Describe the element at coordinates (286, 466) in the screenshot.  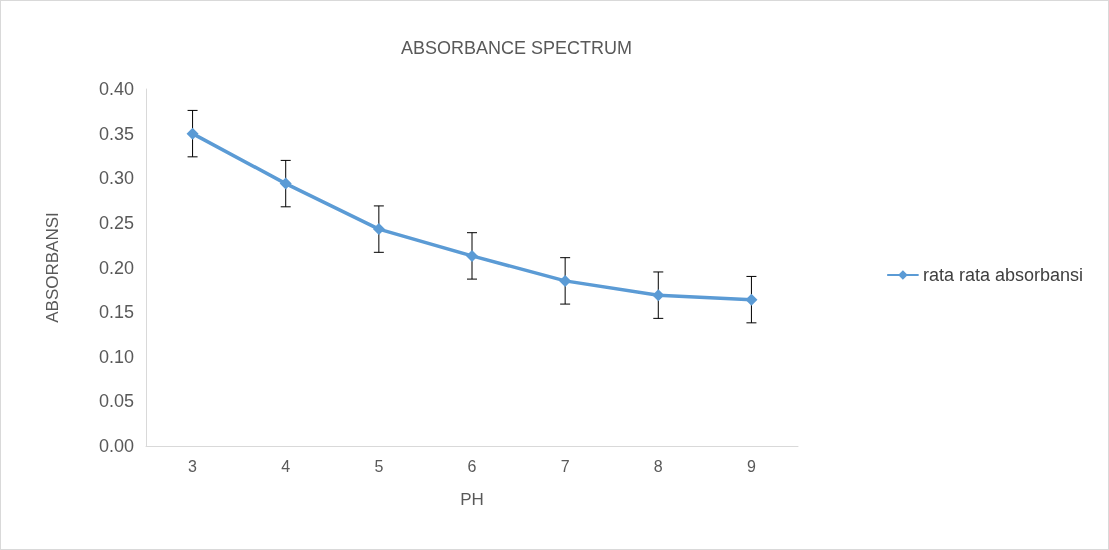
I see `x-tick-label: 4` at that location.